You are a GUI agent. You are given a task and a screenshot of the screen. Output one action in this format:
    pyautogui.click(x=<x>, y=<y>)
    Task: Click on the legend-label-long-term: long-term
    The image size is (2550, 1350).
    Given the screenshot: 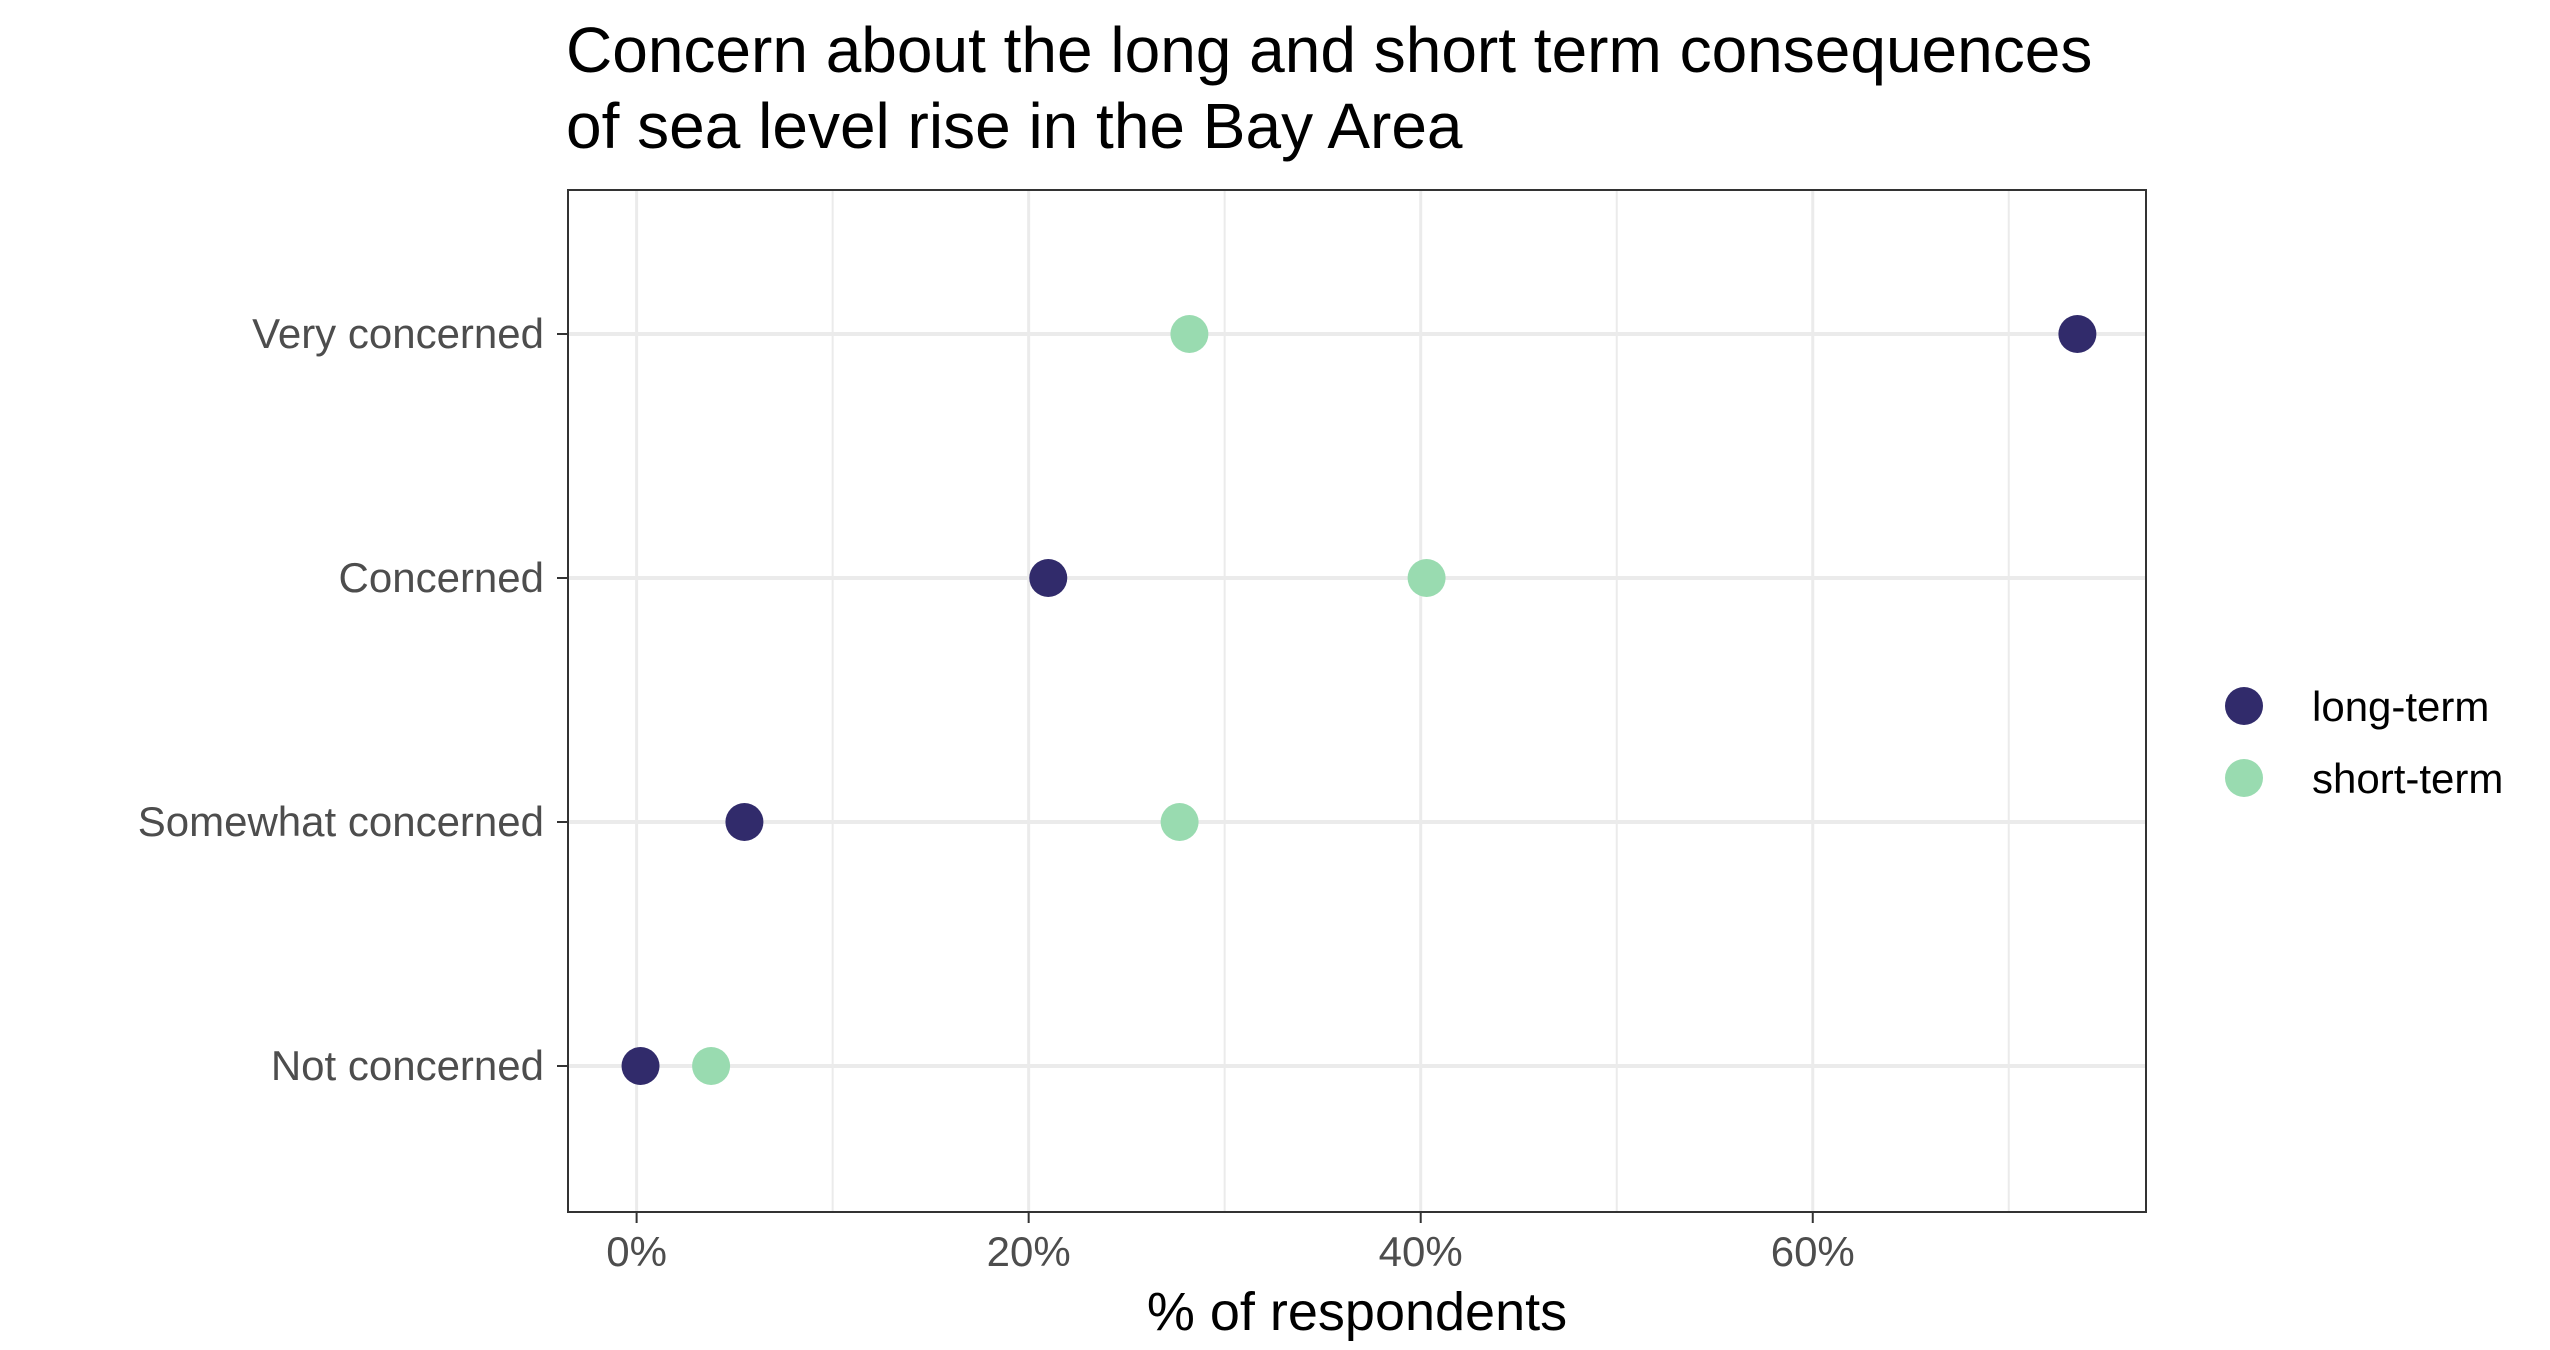 What is the action you would take?
    pyautogui.click(x=2400, y=706)
    